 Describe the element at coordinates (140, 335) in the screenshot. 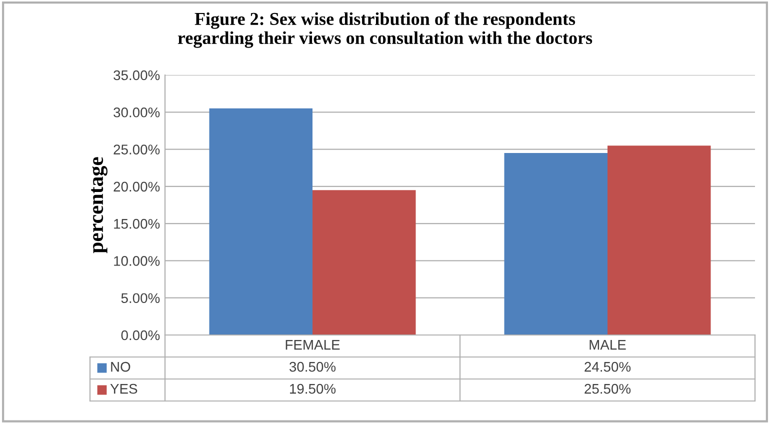

I see `y-tick-label: 0.00%` at that location.